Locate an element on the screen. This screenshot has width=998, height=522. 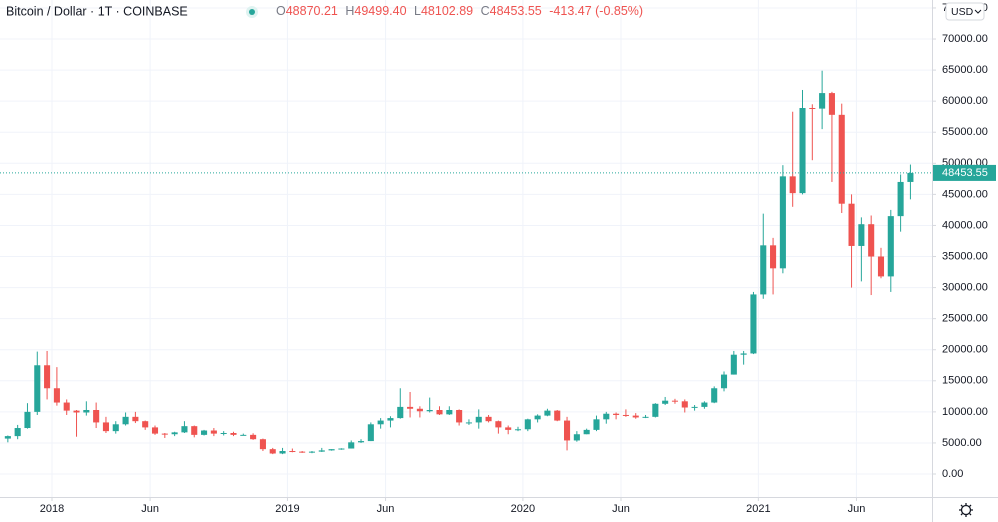
gear is located at coordinates (966, 510).